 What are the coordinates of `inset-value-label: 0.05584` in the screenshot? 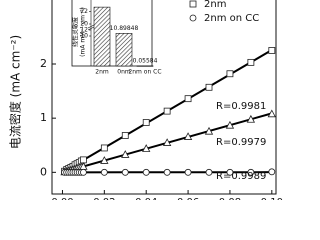 It's located at (145, 60).